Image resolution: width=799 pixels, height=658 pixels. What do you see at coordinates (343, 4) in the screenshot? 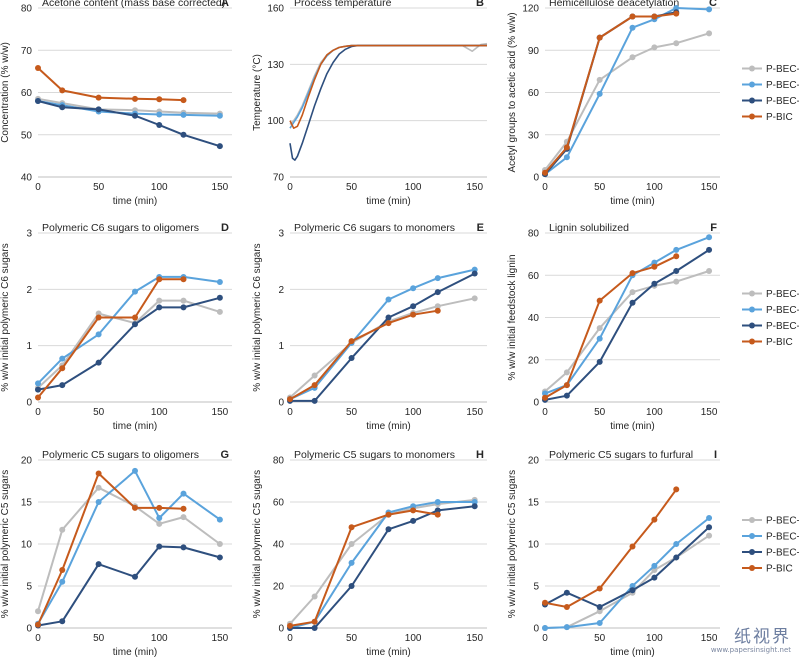
I see `panel-title: Process temperature` at bounding box center [343, 4].